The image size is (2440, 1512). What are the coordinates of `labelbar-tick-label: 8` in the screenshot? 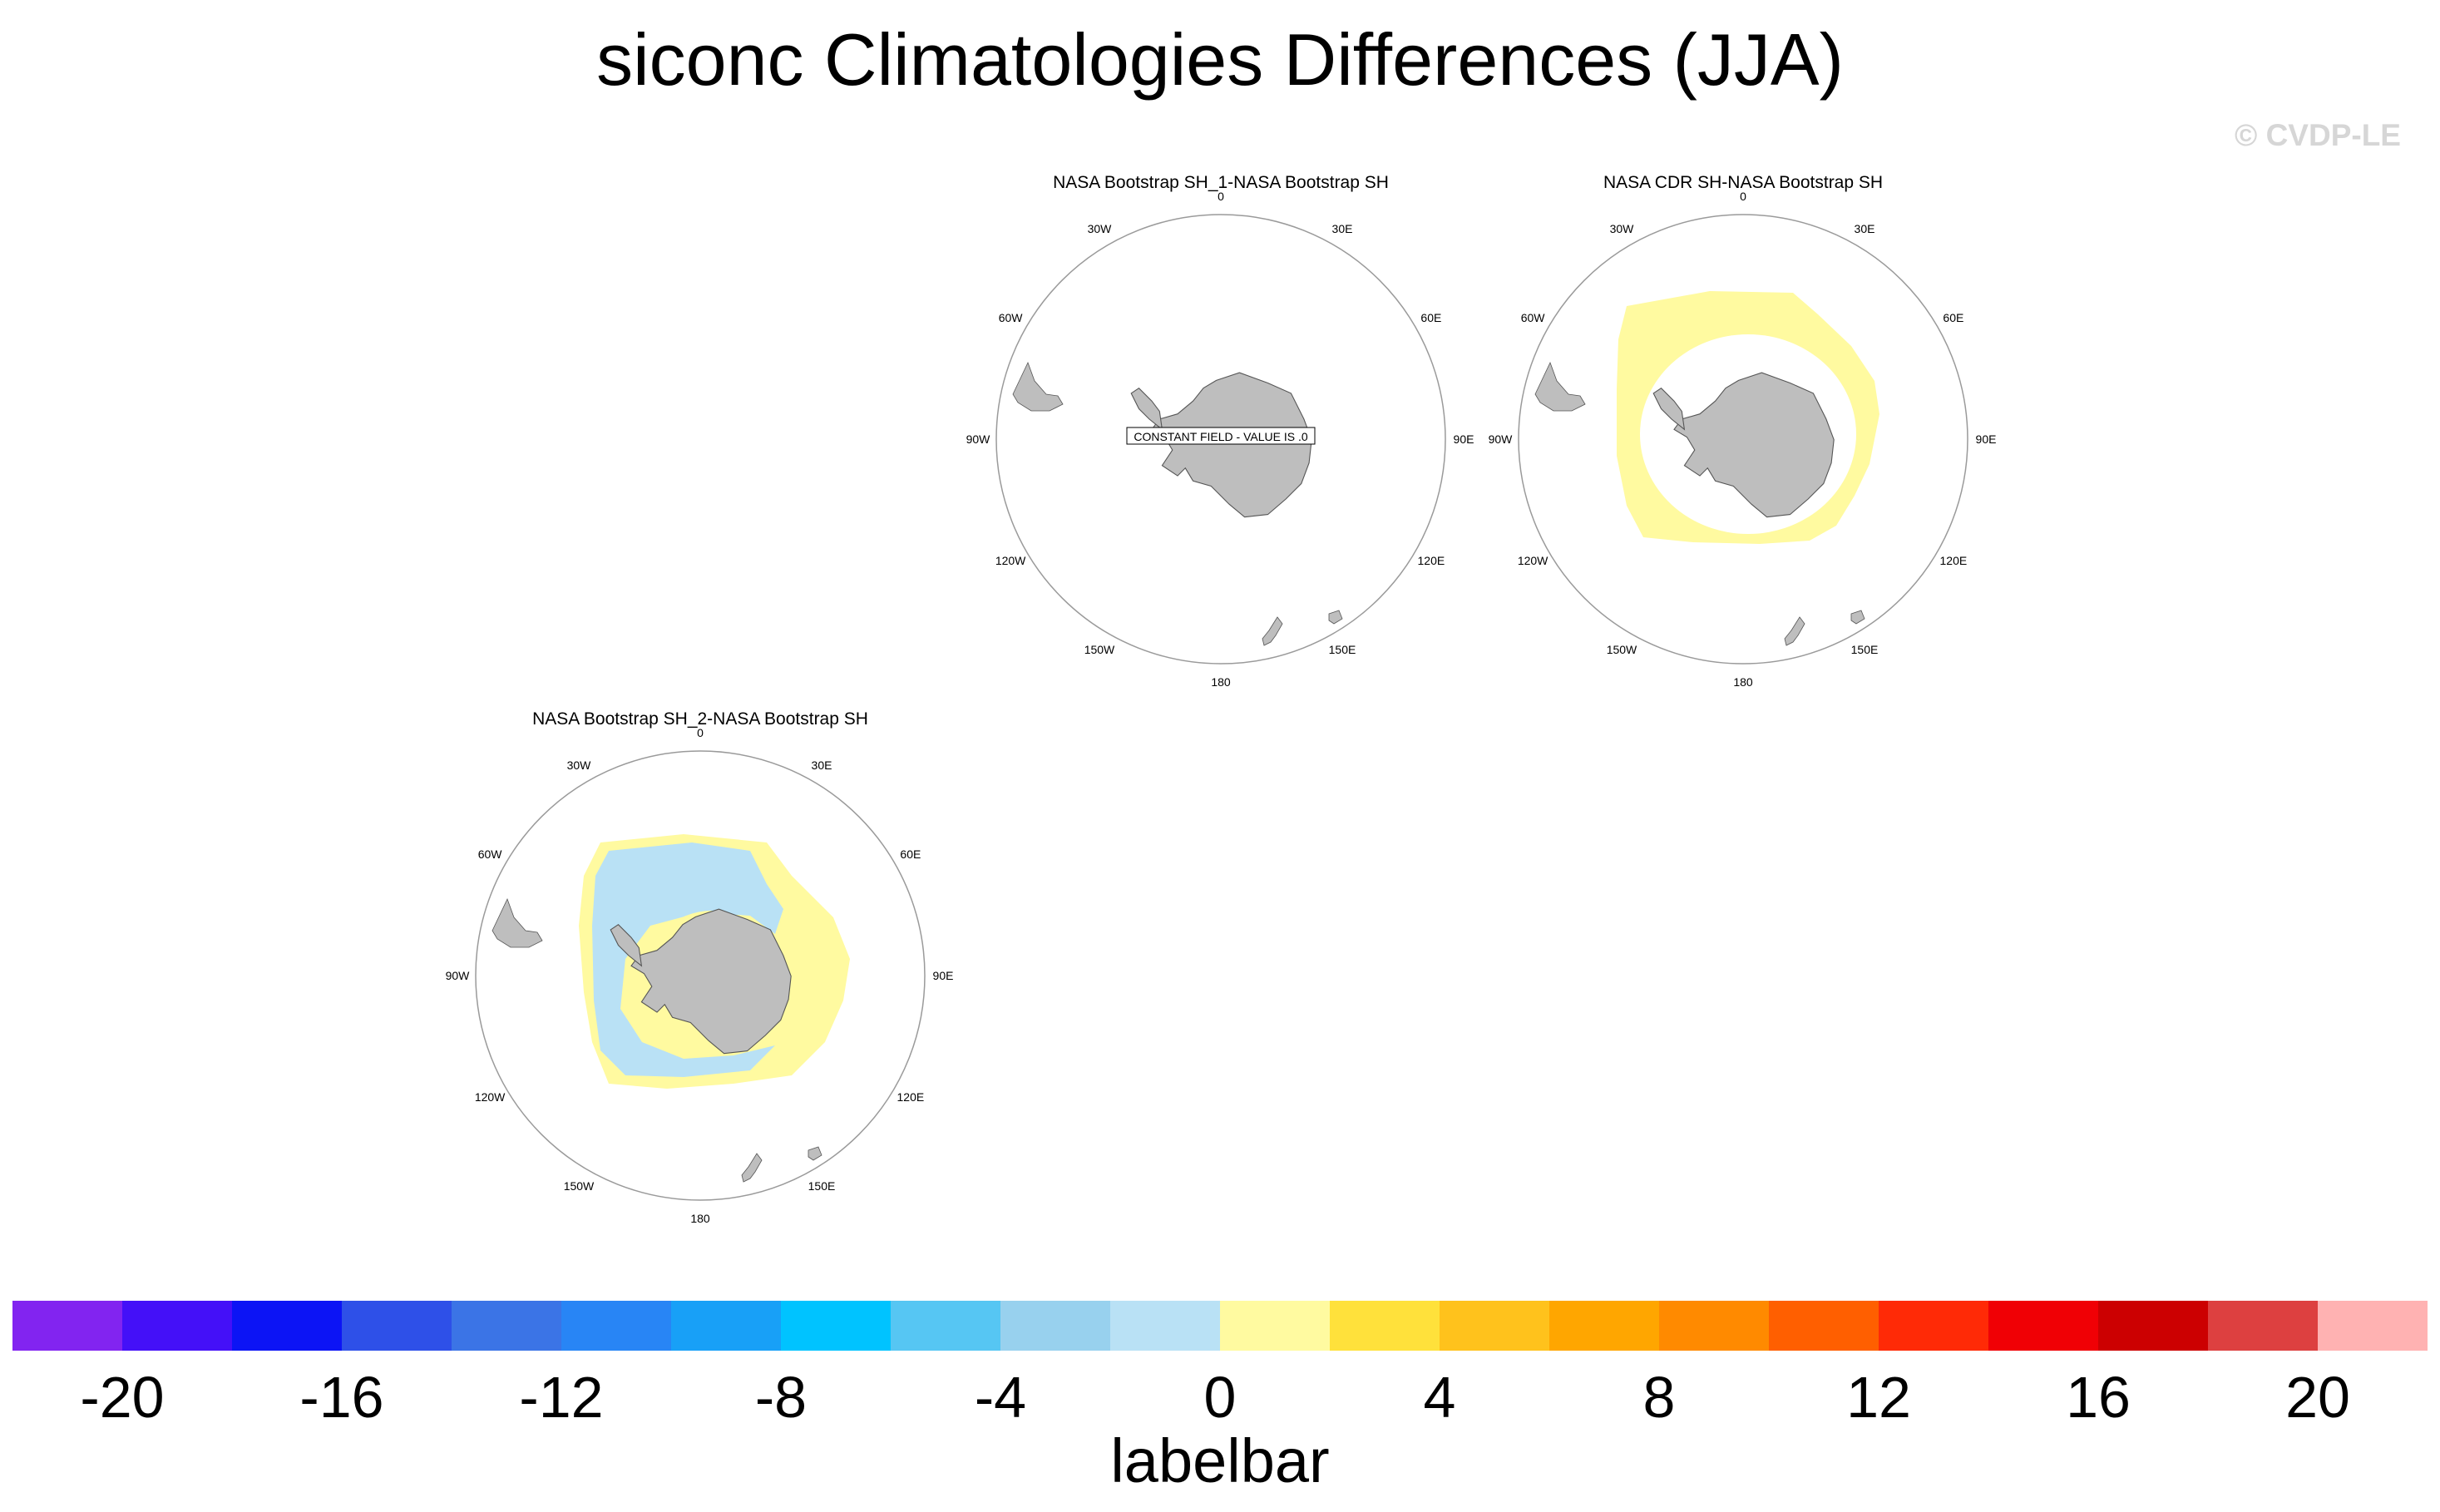 It's located at (1659, 1397).